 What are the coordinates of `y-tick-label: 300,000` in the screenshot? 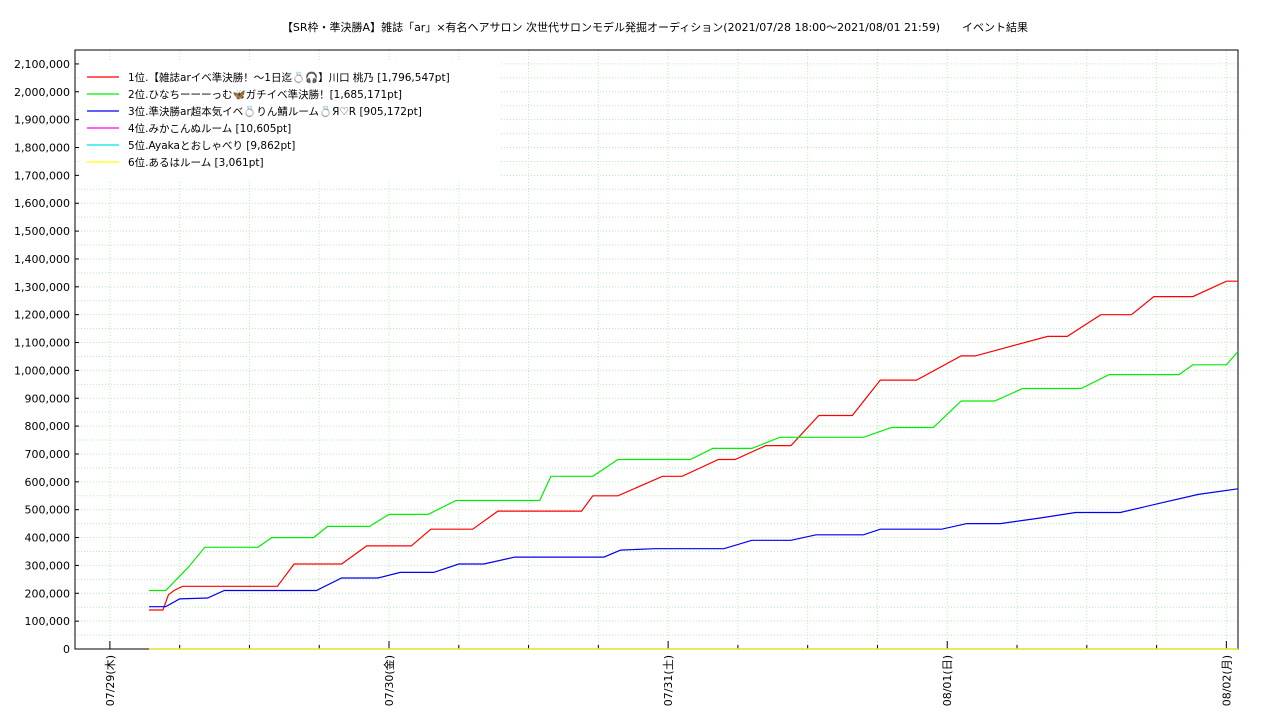 It's located at (48, 565).